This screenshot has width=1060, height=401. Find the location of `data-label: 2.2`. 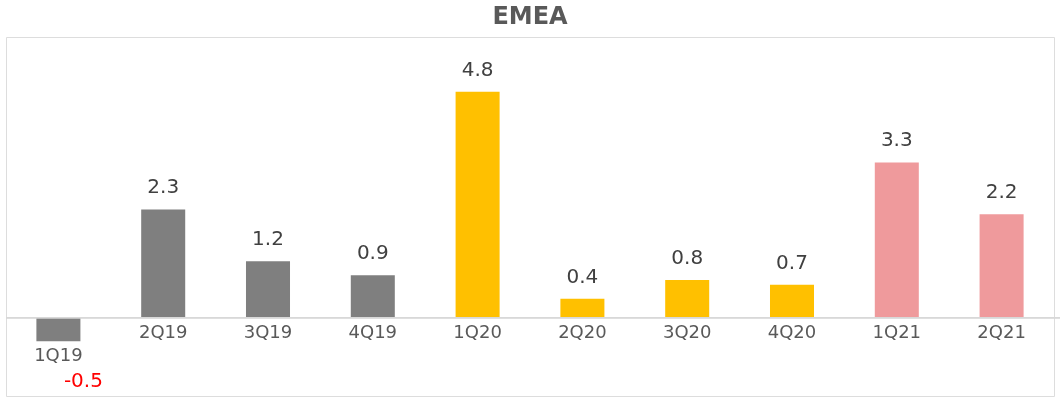

data-label: 2.2 is located at coordinates (1001, 191).